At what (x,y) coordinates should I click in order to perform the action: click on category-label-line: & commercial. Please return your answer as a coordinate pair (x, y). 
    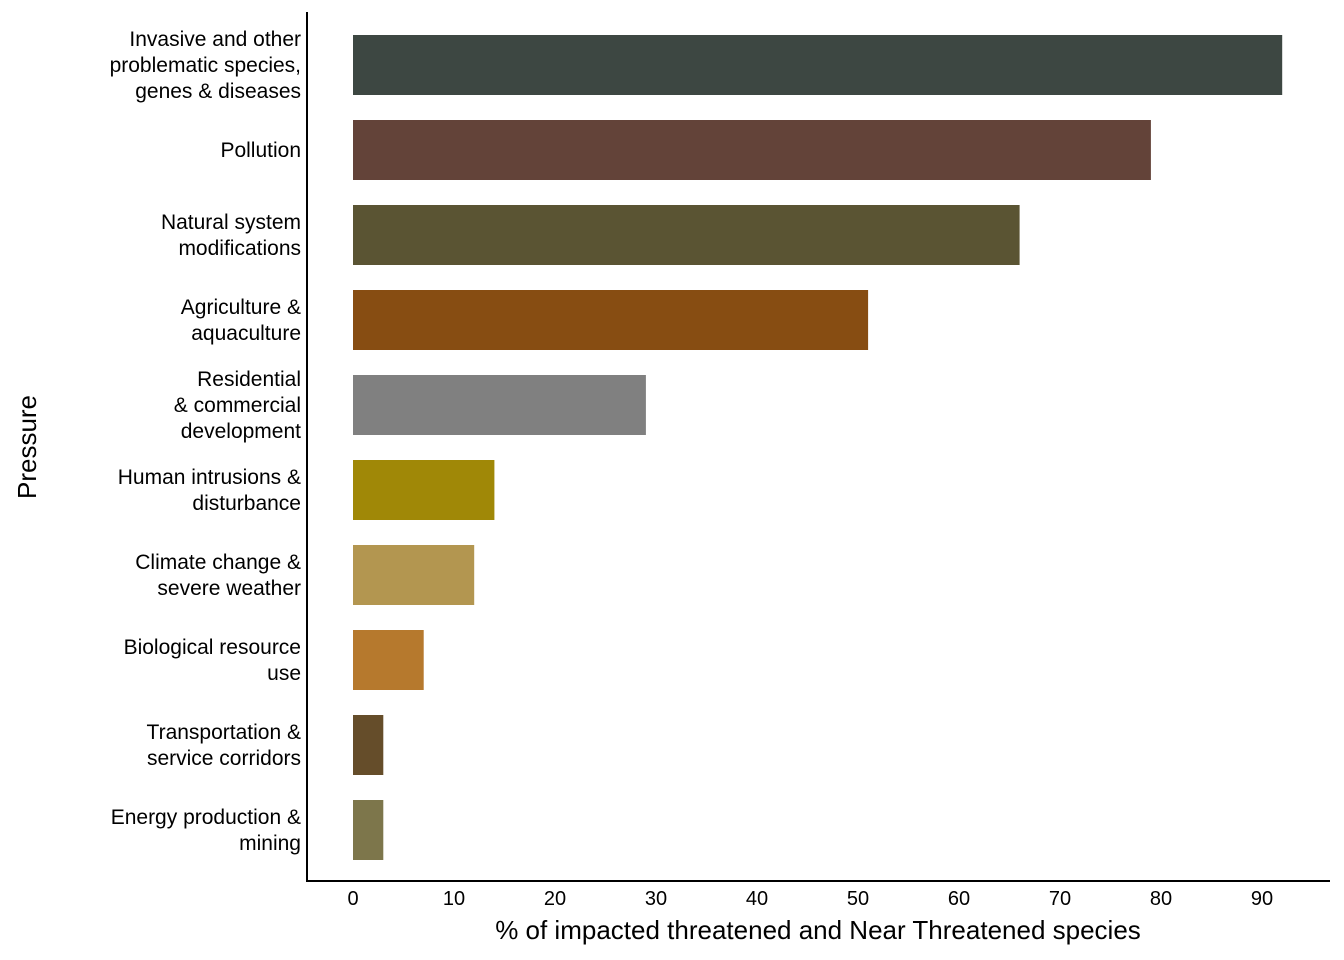
    Looking at the image, I should click on (237, 405).